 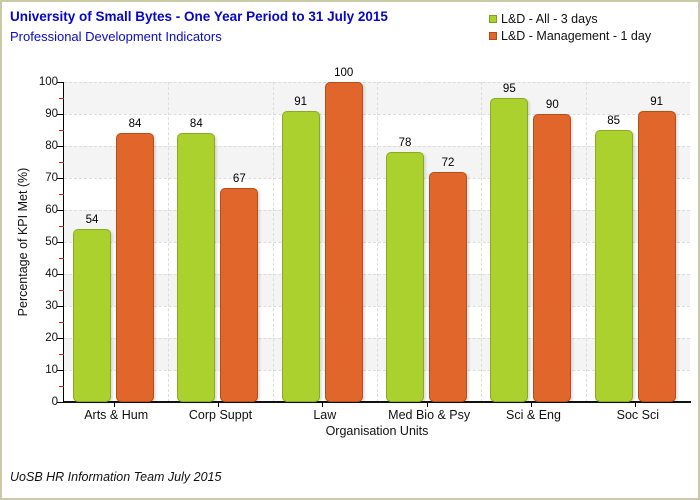 I want to click on x-axis-category-label: Arts & Hum, so click(x=116, y=415).